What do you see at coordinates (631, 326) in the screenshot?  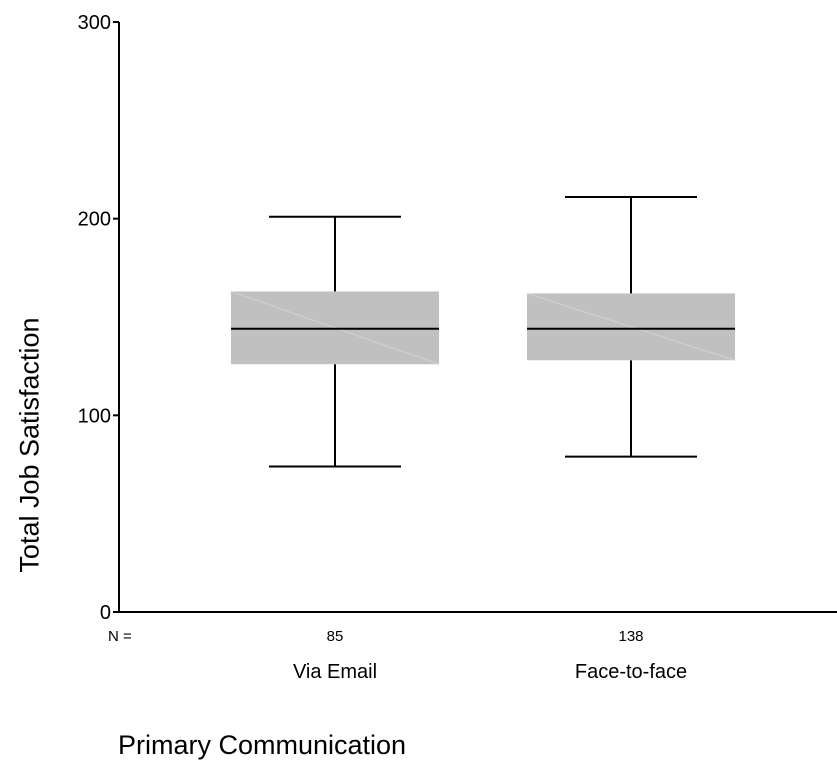 I see `box-diagonal` at bounding box center [631, 326].